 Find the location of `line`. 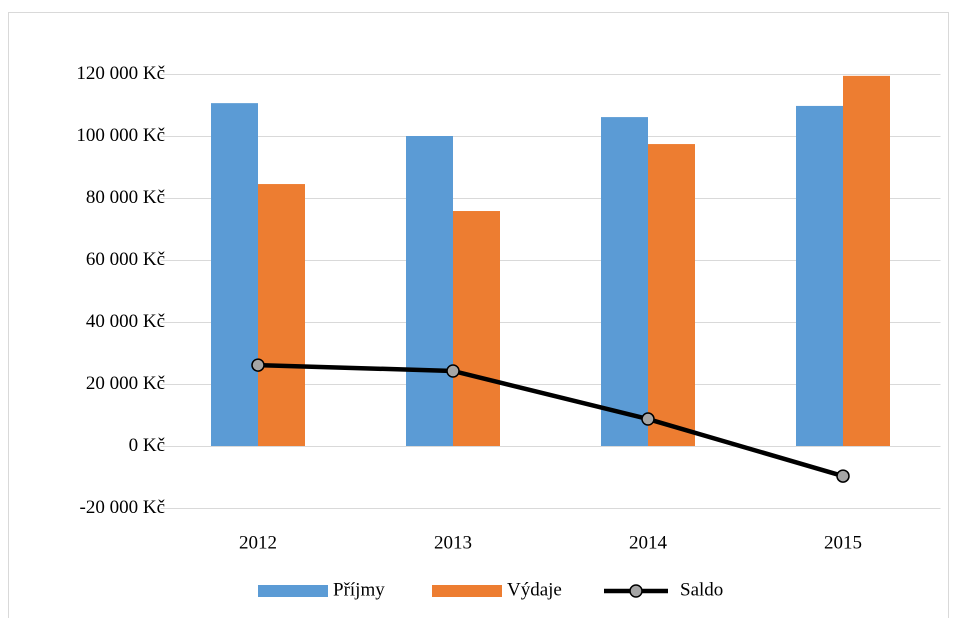

line is located at coordinates (550, 420).